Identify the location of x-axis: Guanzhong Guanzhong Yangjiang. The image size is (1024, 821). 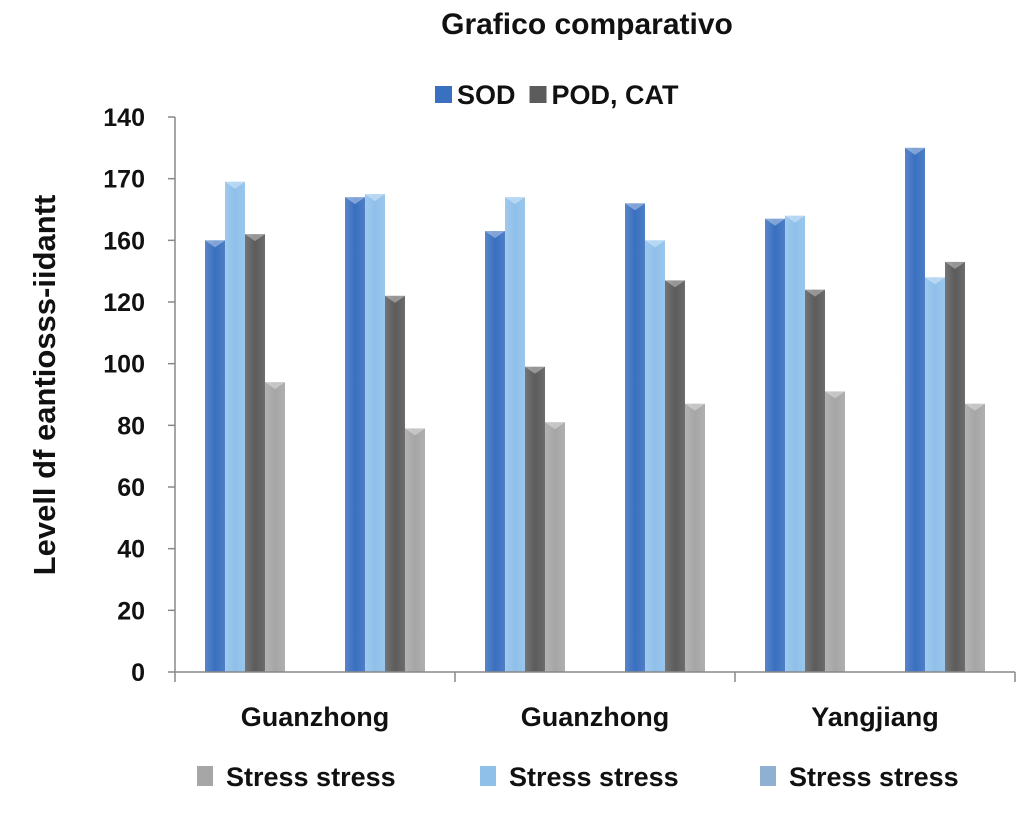
(595, 701).